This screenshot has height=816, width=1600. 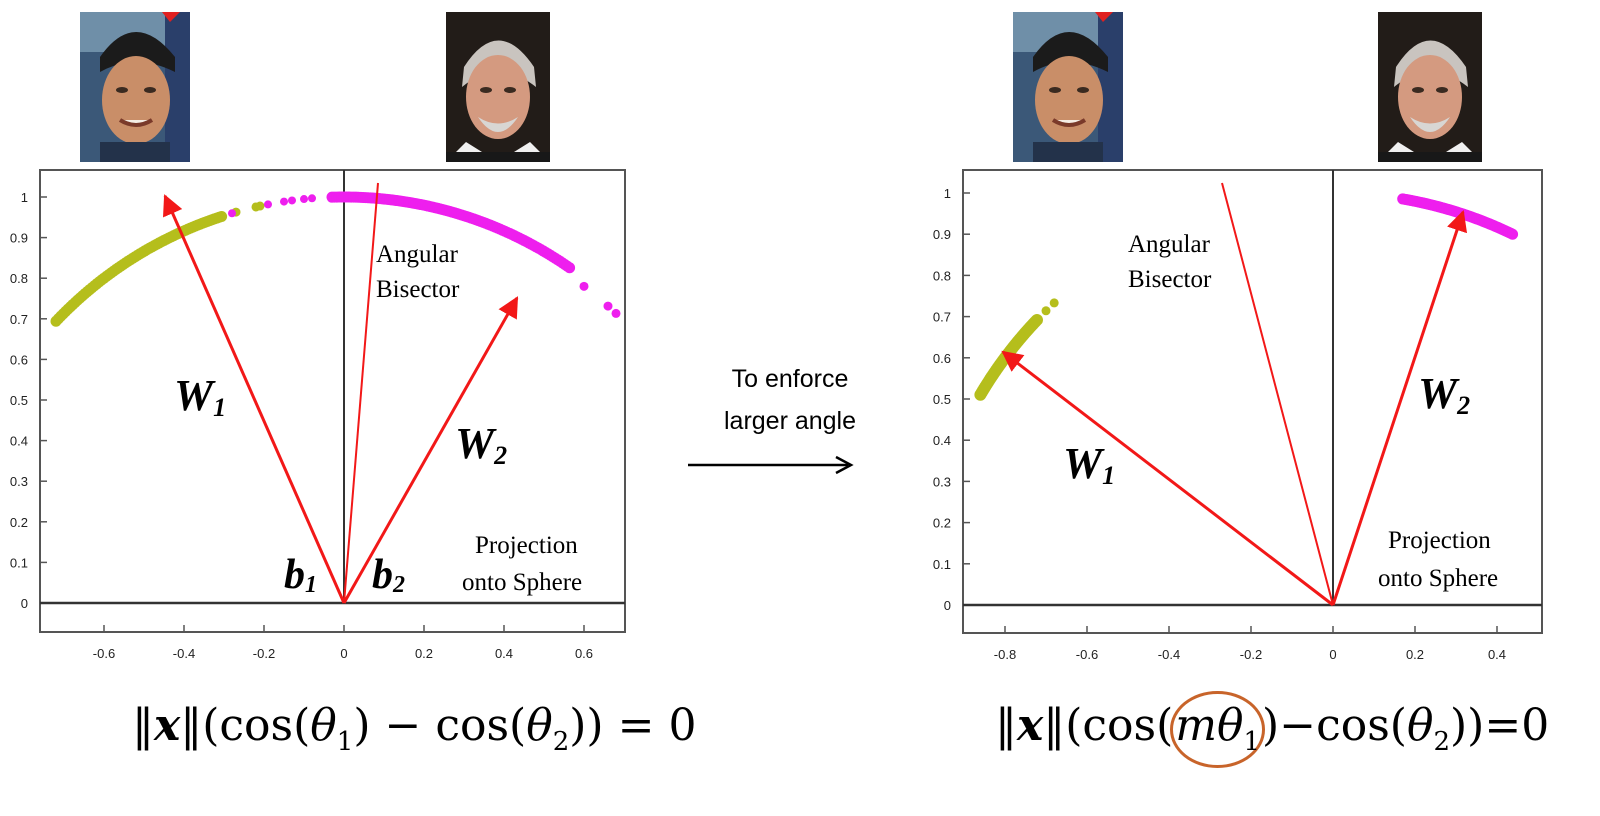 What do you see at coordinates (388, 575) in the screenshot?
I see `left-b2-label: b2` at bounding box center [388, 575].